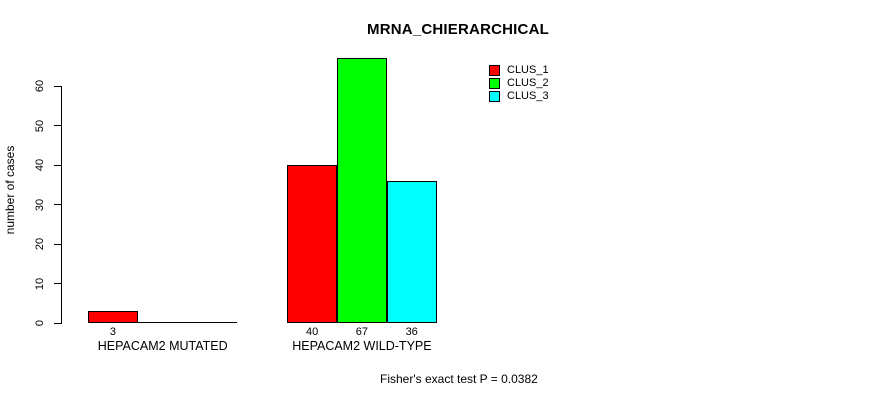 The width and height of the screenshot is (890, 400). Describe the element at coordinates (112, 332) in the screenshot. I see `bar-value-label: 3` at that location.